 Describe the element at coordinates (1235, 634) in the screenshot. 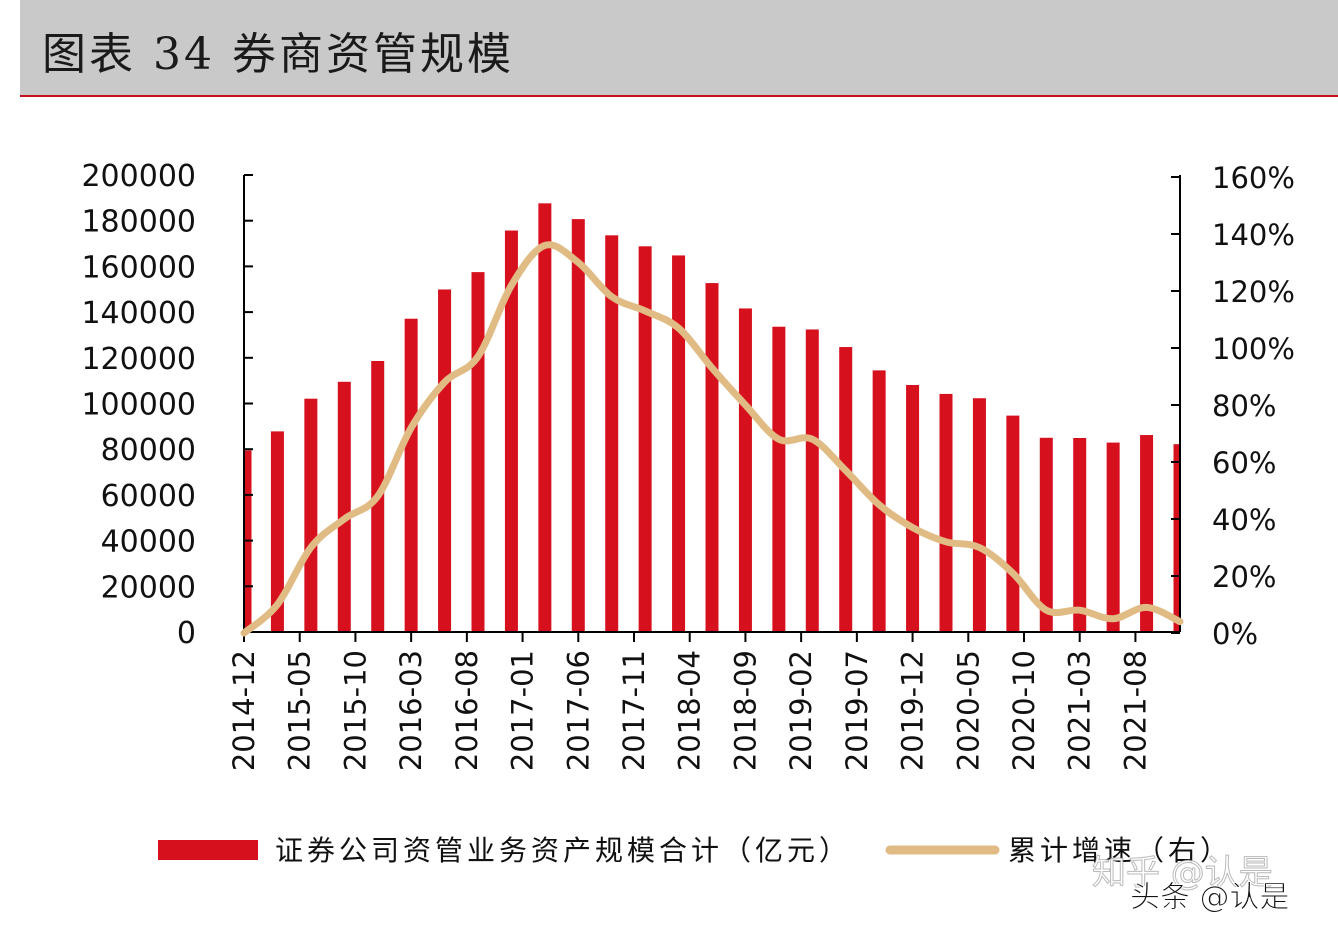

I see `right-tick-label: 0%` at that location.